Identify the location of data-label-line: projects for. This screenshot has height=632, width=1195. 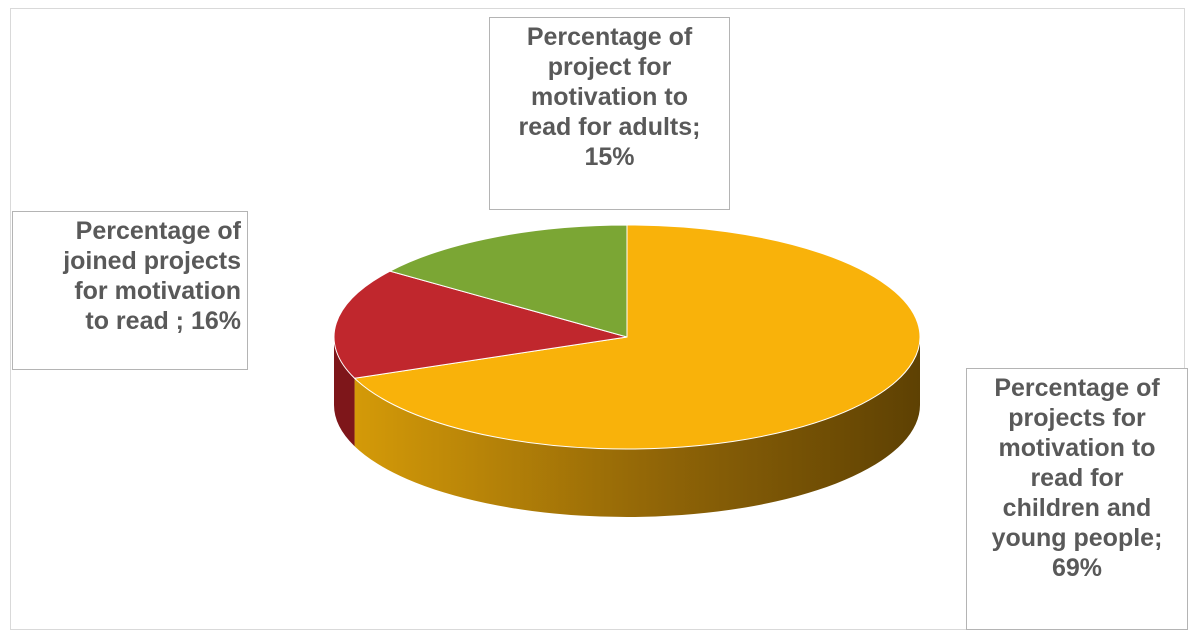
(1077, 418).